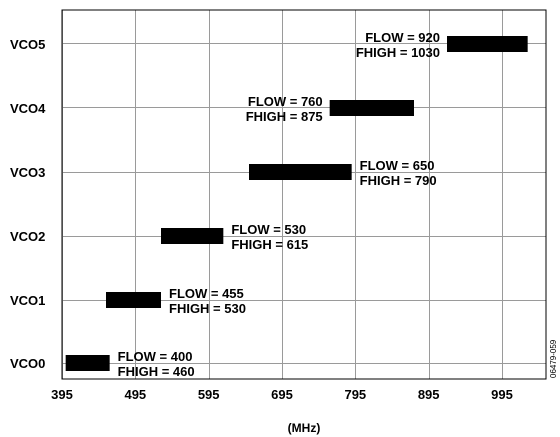  Describe the element at coordinates (300, 172) in the screenshot. I see `bar-vco3` at that location.